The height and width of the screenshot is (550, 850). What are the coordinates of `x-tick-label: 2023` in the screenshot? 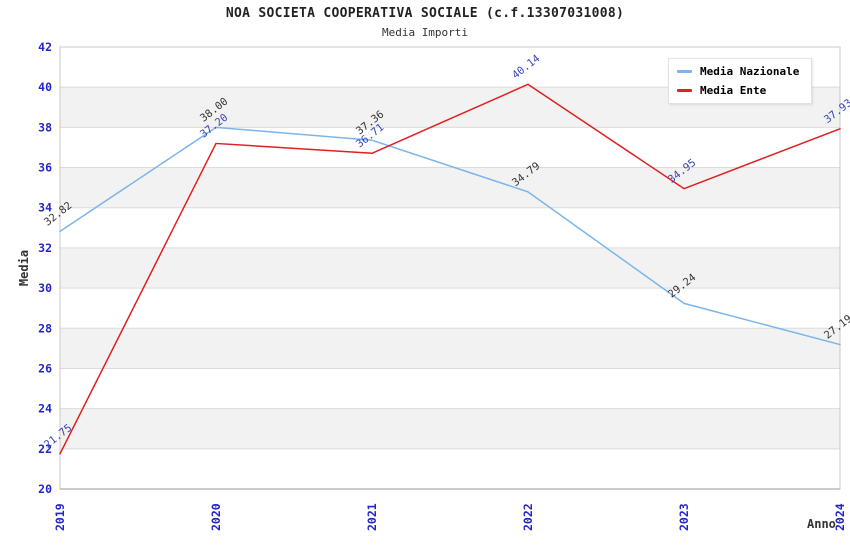 It's located at (684, 517).